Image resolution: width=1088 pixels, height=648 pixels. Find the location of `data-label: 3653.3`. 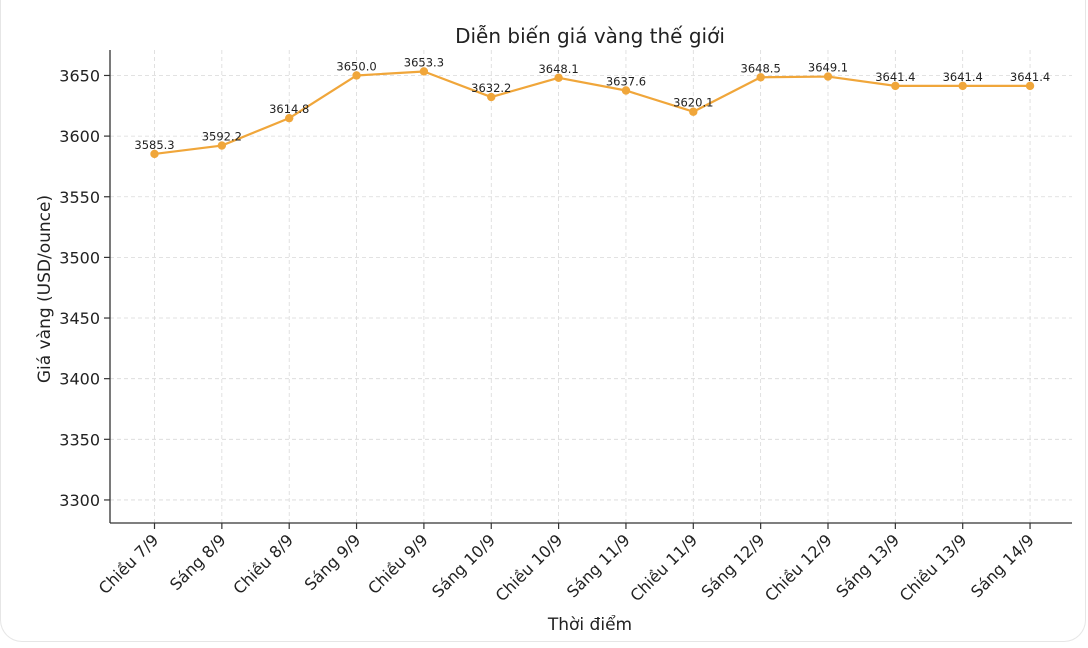

data-label: 3653.3 is located at coordinates (424, 62).